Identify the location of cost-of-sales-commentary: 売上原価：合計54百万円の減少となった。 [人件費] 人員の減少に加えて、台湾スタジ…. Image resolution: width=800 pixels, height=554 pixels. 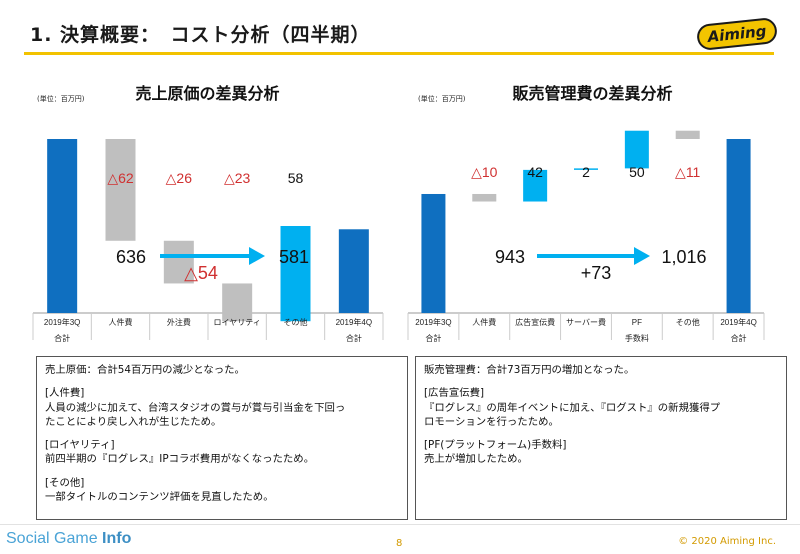
(222, 438).